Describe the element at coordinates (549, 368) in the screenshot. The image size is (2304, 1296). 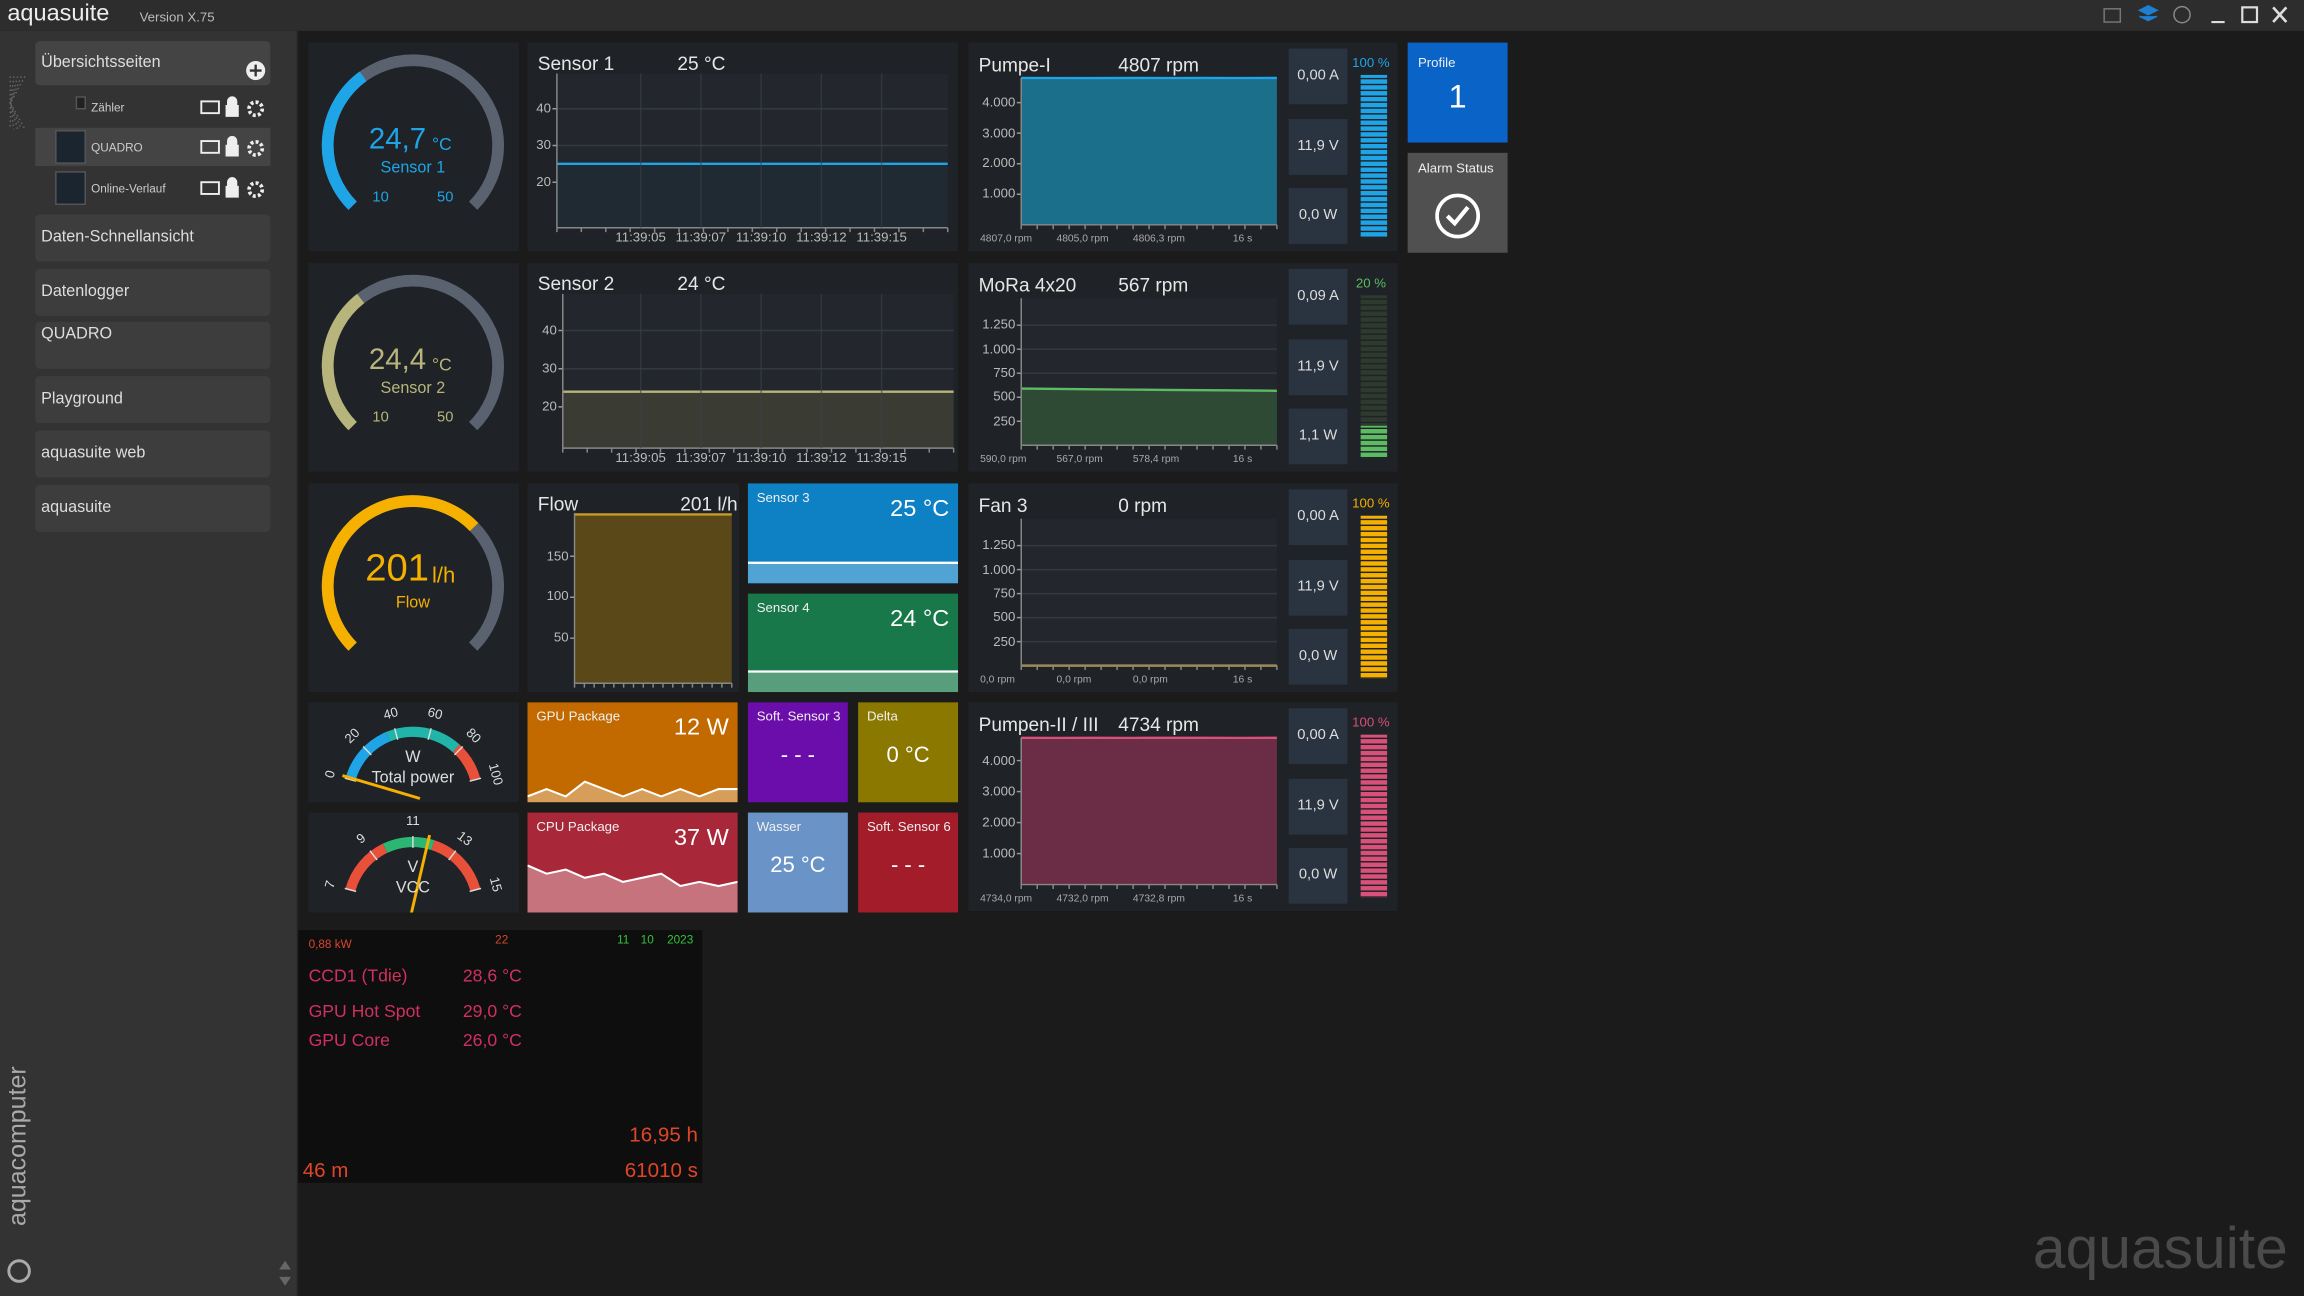
I see `y-tick-label: 30` at that location.